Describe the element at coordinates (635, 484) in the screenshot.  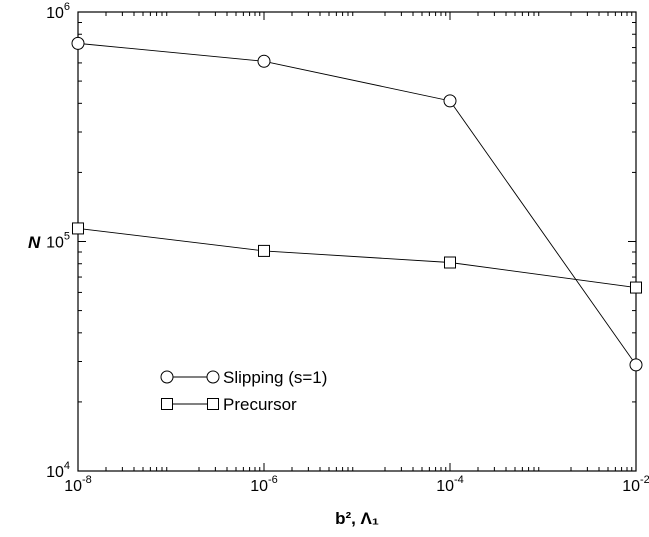
I see `x-tick-label: 10⁻²` at that location.